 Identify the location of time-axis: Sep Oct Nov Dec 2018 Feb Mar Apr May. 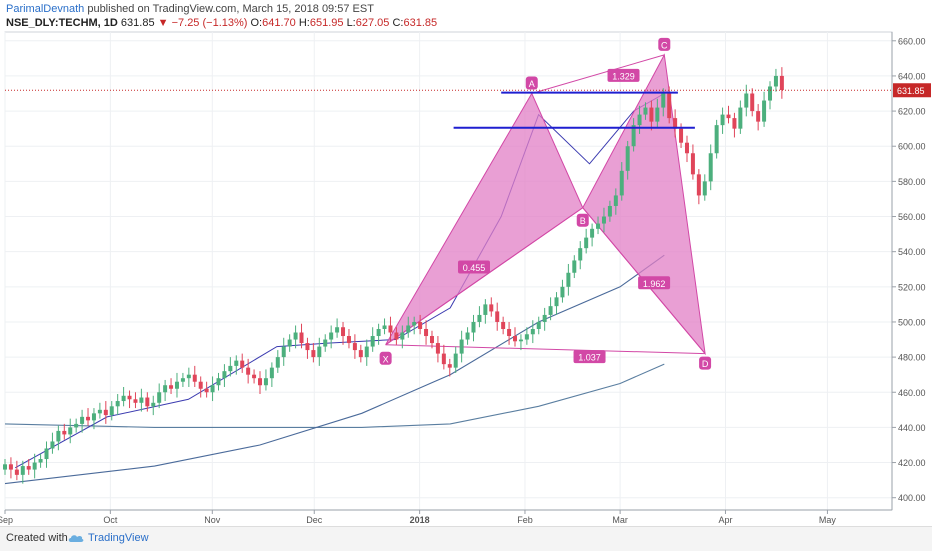
(446, 517).